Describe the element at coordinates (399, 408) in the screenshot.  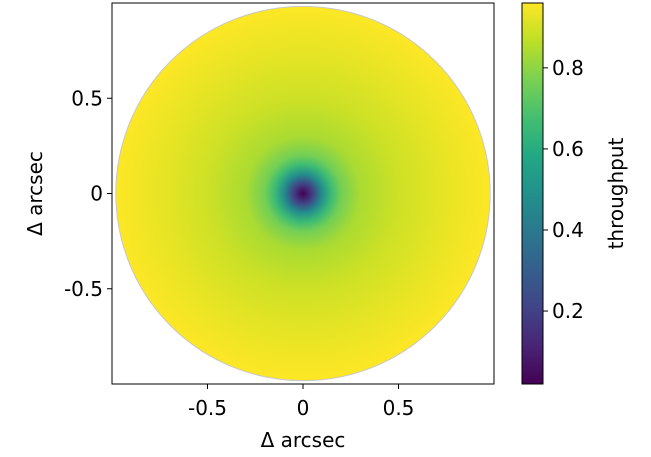
I see `x-tick-label: 0.5` at that location.